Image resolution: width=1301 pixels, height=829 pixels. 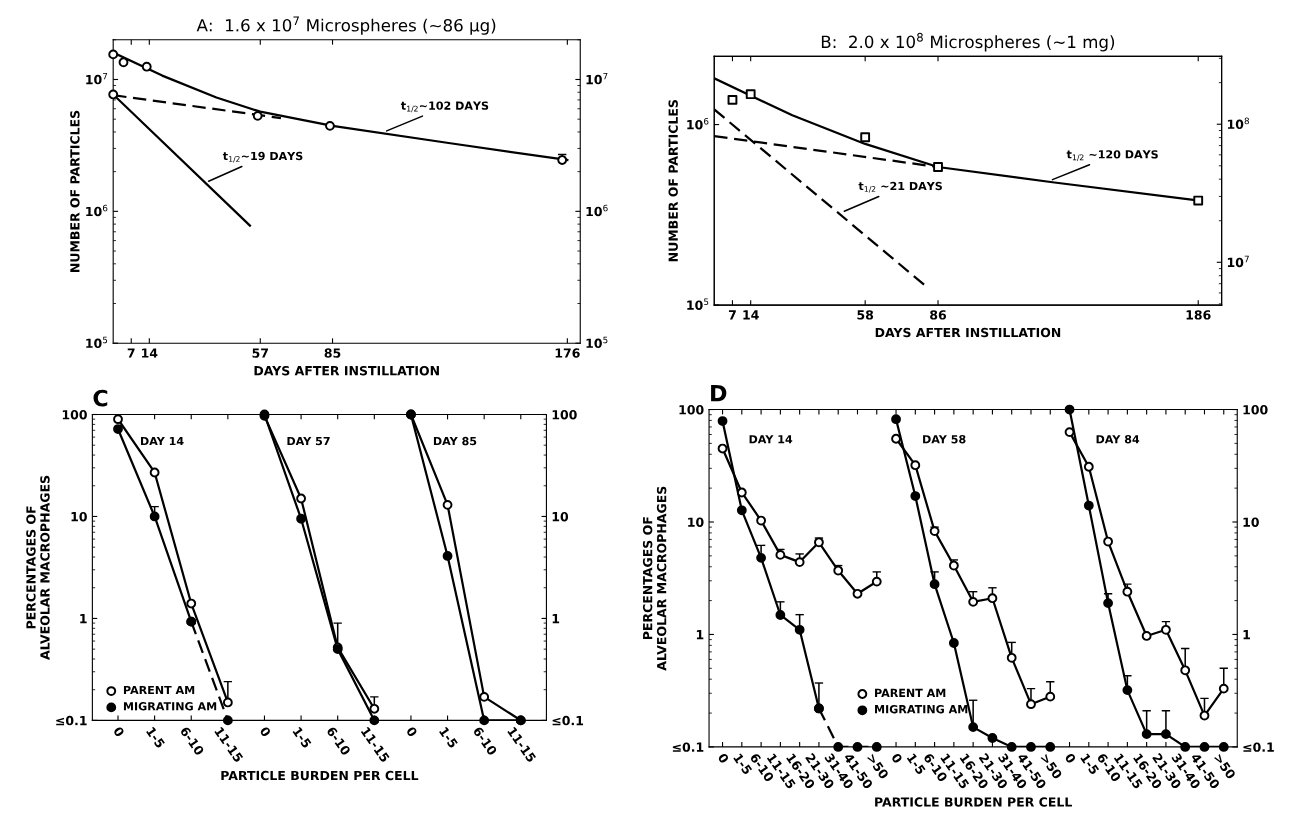 What do you see at coordinates (1198, 315) in the screenshot?
I see `x-tick-label: 186` at bounding box center [1198, 315].